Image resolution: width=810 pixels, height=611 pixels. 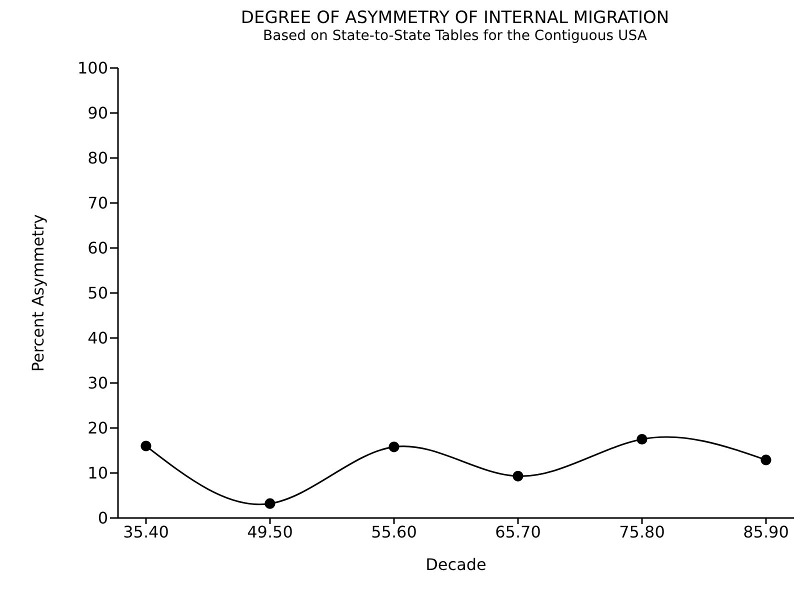 What do you see at coordinates (98, 248) in the screenshot?
I see `y-tick-label: 60` at bounding box center [98, 248].